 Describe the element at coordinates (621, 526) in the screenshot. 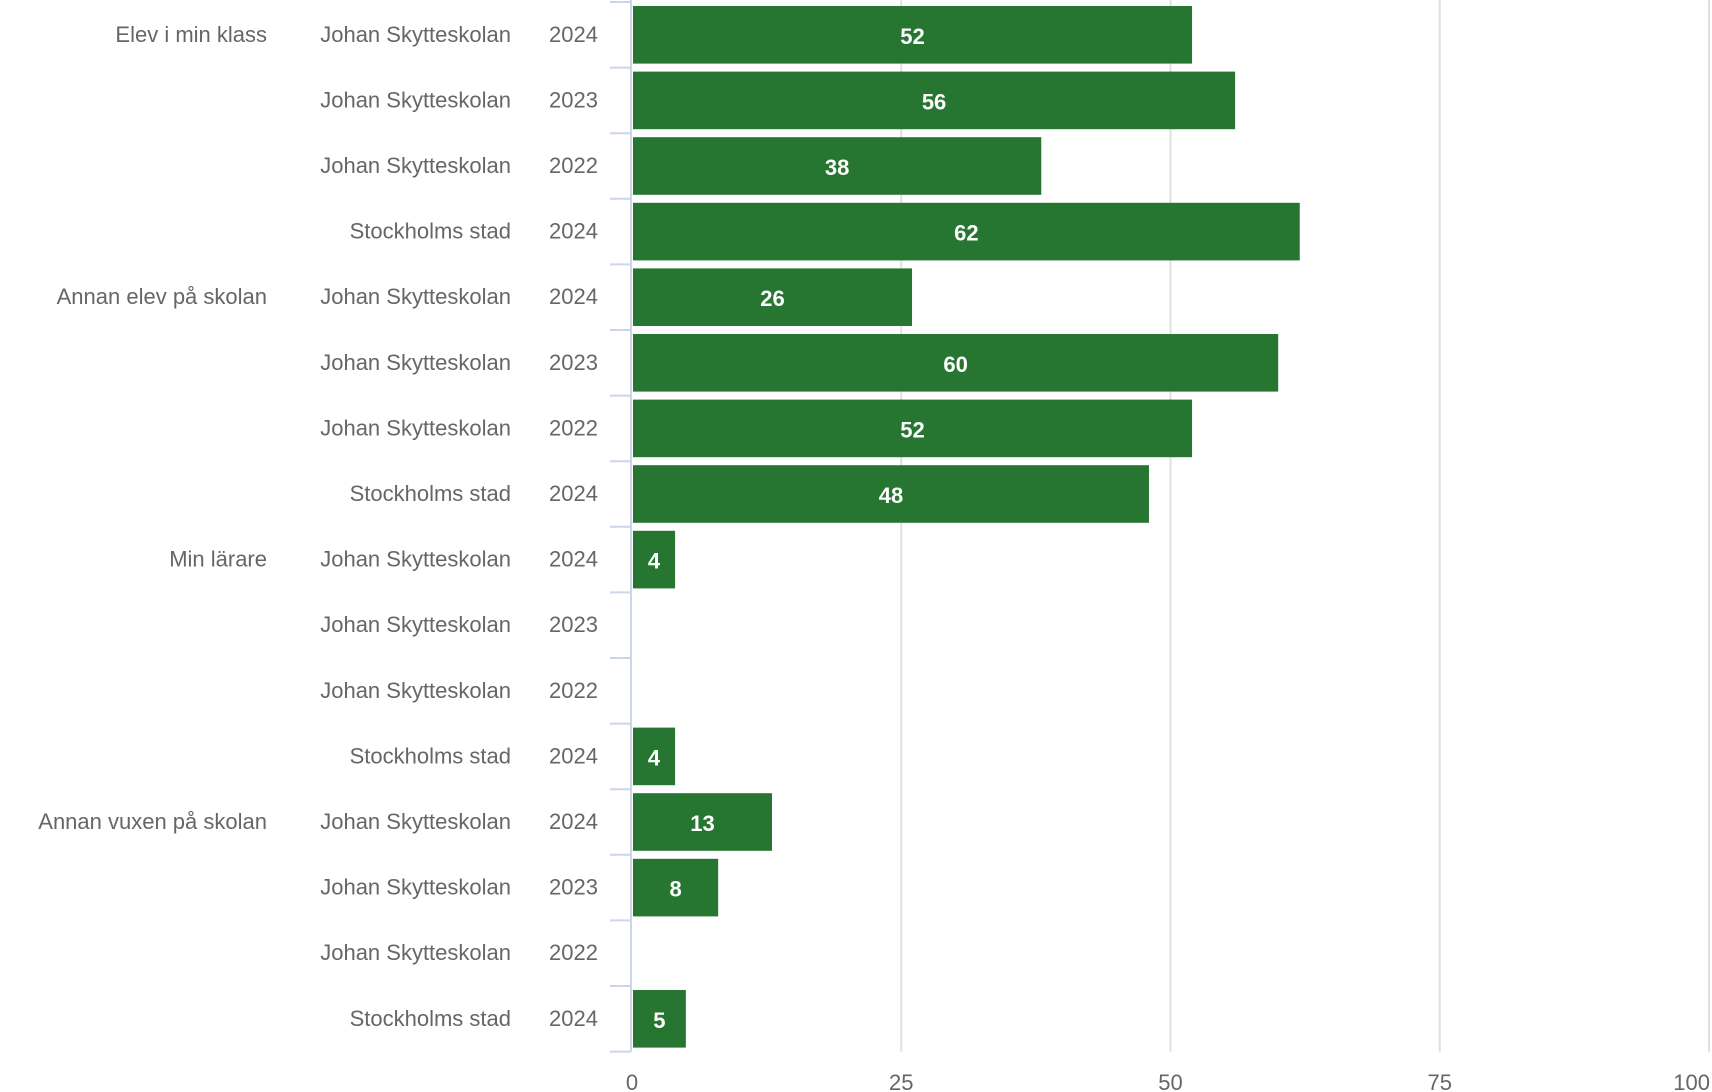

I see `category-axis` at that location.